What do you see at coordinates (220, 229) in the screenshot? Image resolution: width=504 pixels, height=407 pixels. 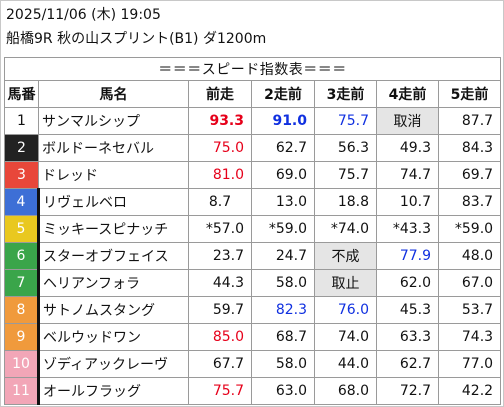 I see `speed-index-cell: *57.0` at bounding box center [220, 229].